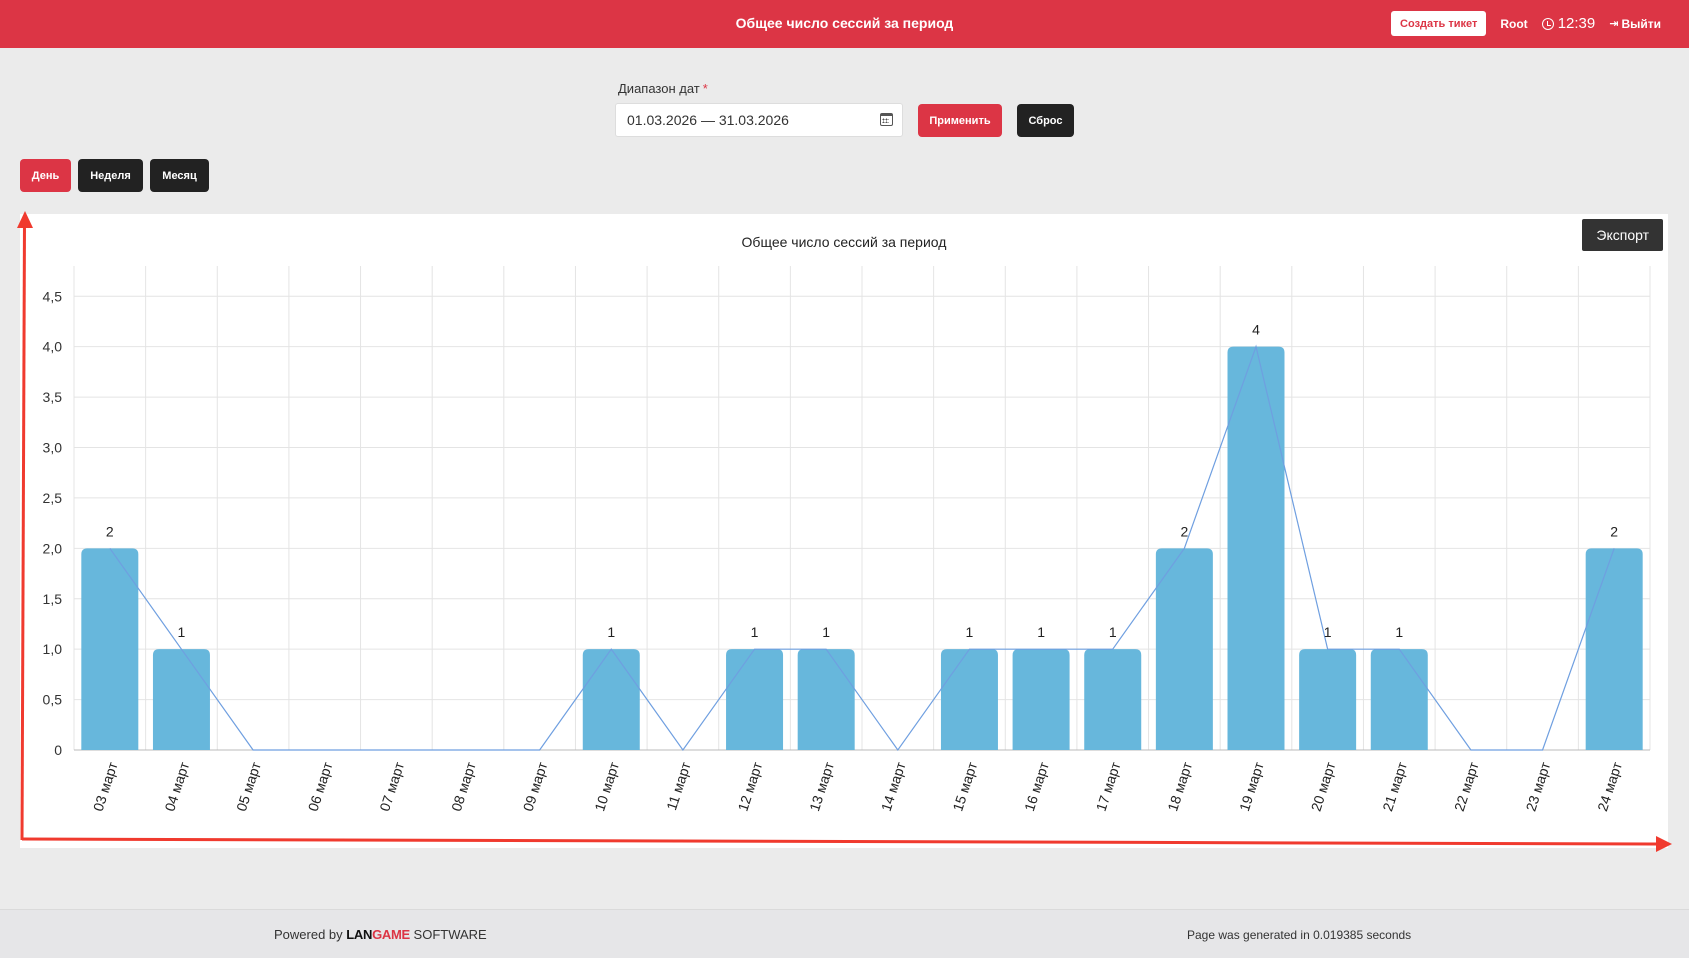 This screenshot has height=958, width=1689. I want to click on brand-logo: LANGAME, so click(378, 934).